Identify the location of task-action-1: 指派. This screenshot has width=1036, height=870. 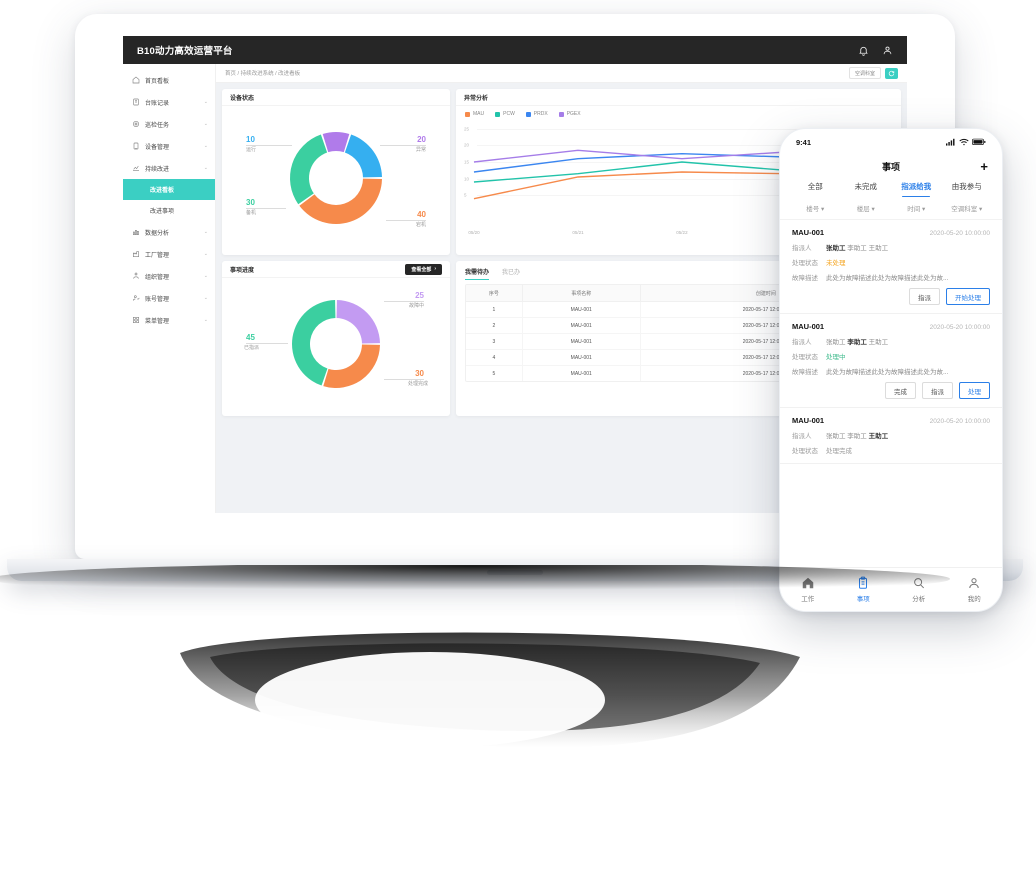
(937, 390).